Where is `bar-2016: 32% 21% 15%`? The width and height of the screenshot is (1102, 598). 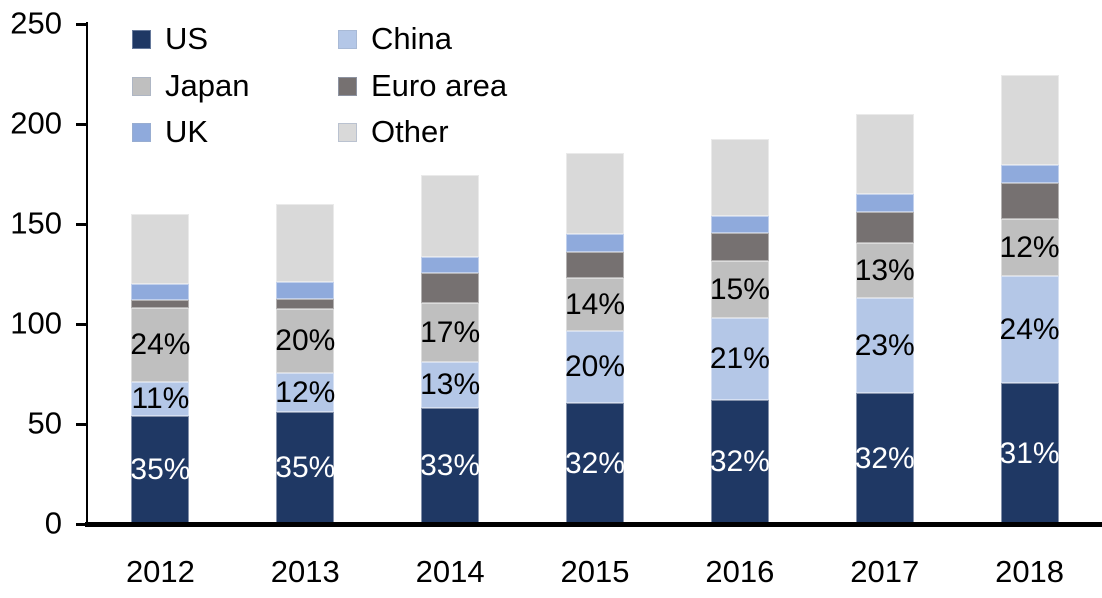 bar-2016: 32% 21% 15% is located at coordinates (739, 331).